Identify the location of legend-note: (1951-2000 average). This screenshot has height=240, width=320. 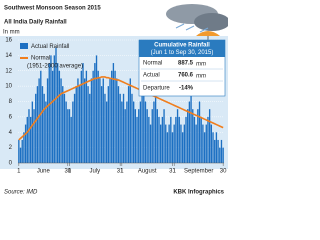
(55, 67).